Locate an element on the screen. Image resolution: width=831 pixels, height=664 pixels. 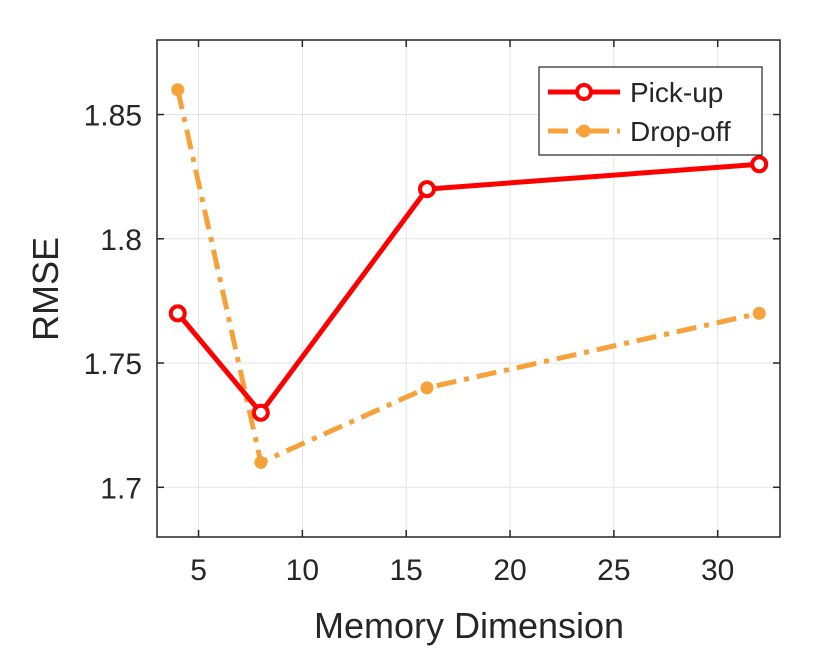
x-tick-label: 5 is located at coordinates (198, 570).